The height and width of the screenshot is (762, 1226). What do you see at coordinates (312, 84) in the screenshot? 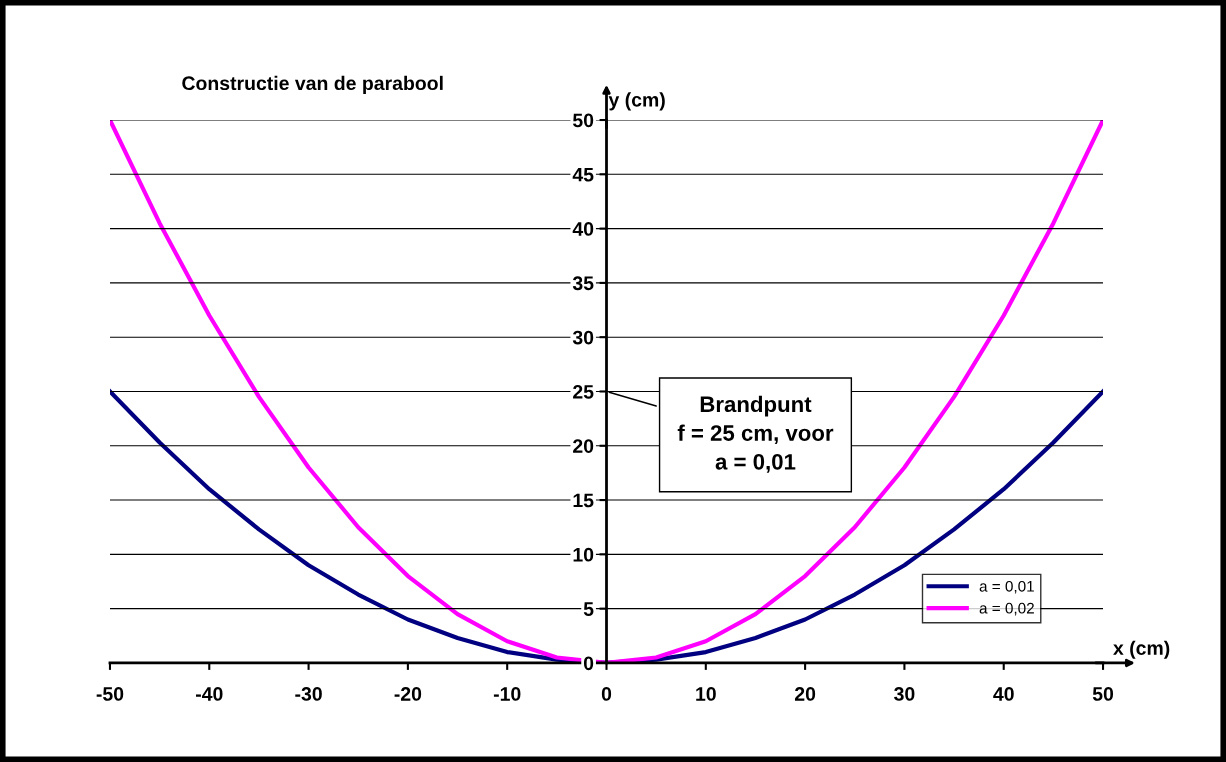
I see `chart-title: Constructie van de parabool` at bounding box center [312, 84].